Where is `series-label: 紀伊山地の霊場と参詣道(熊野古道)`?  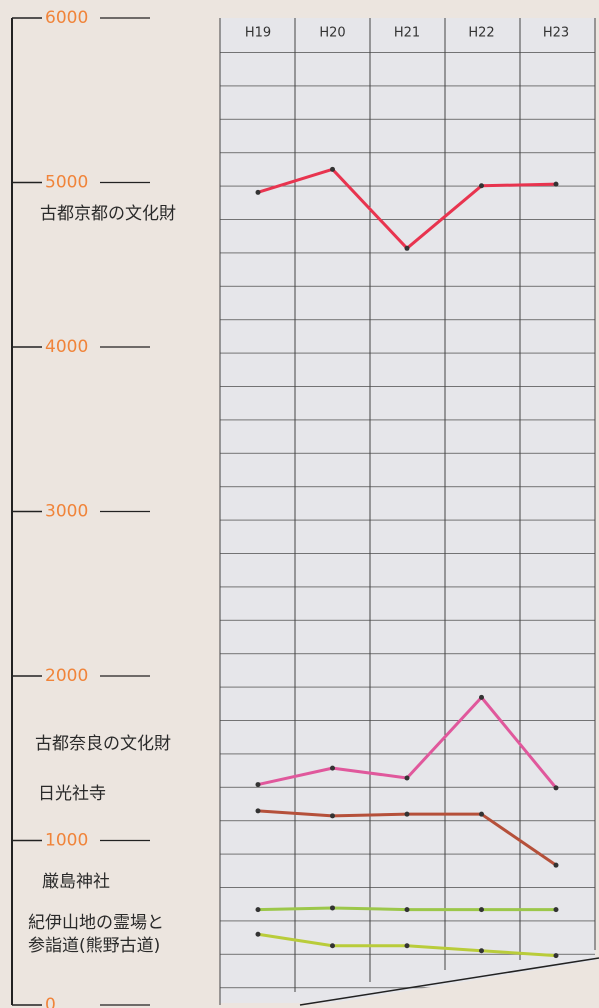 series-label: 紀伊山地の霊場と参詣道(熊野古道) is located at coordinates (96, 934).